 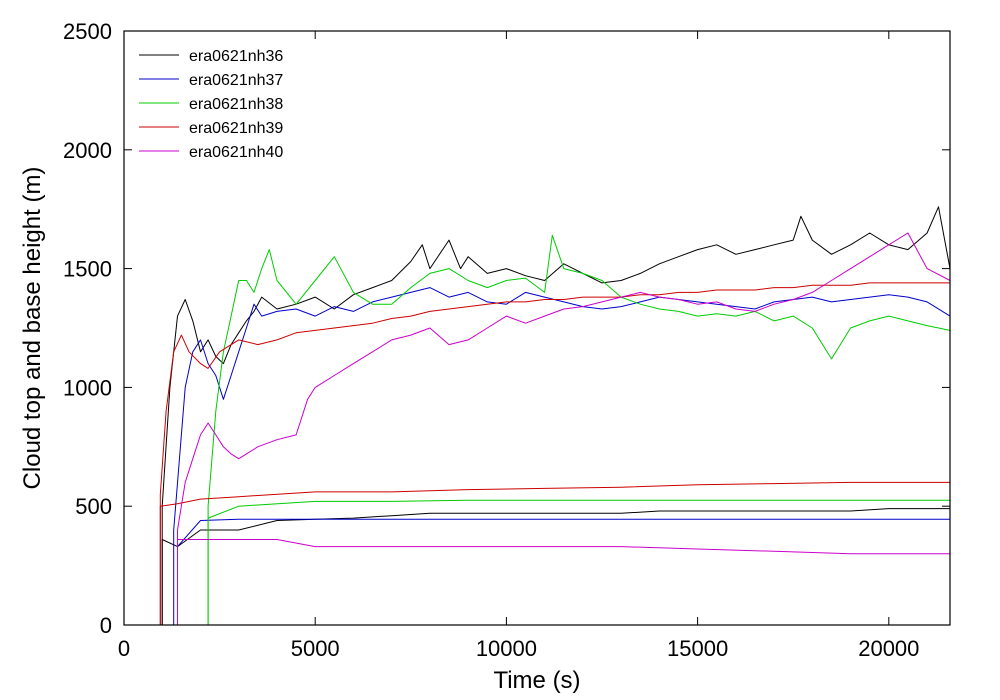 What do you see at coordinates (236, 80) in the screenshot?
I see `legend-label-era0621nh37: era0621nh37` at bounding box center [236, 80].